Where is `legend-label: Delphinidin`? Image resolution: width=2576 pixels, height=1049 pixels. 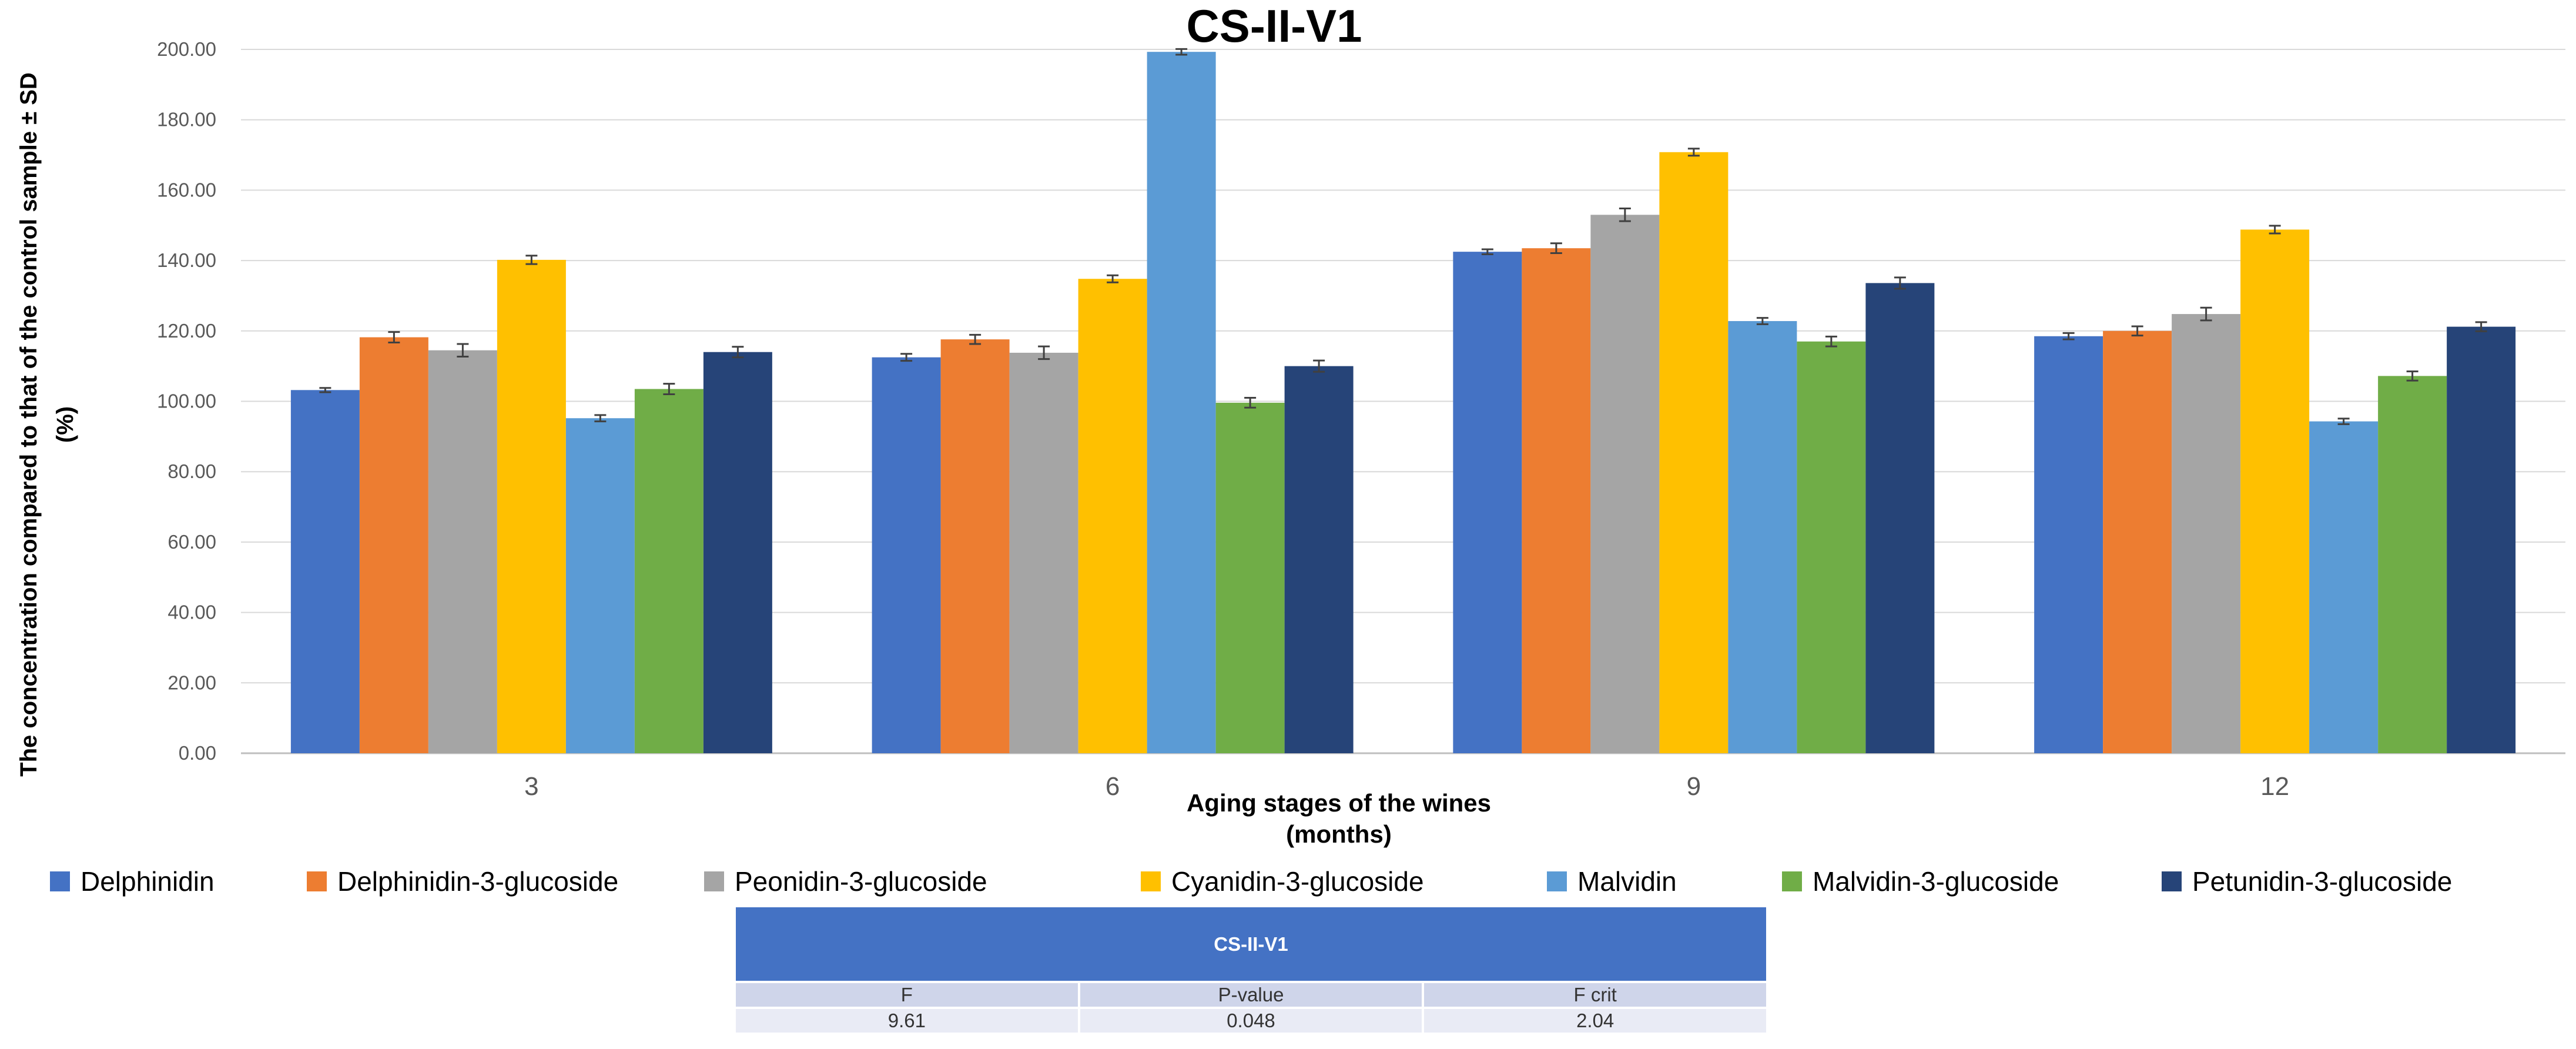
legend-label: Delphinidin is located at coordinates (148, 881).